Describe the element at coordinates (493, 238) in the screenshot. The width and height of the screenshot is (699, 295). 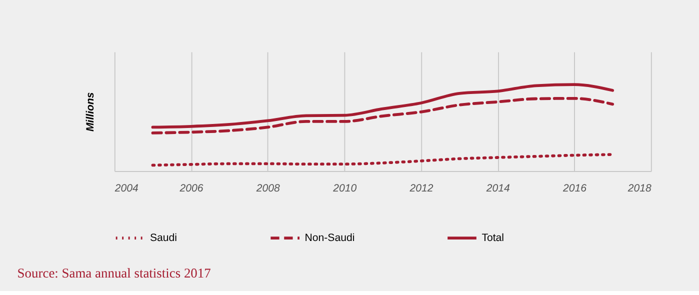
I see `legend-label: Total` at that location.